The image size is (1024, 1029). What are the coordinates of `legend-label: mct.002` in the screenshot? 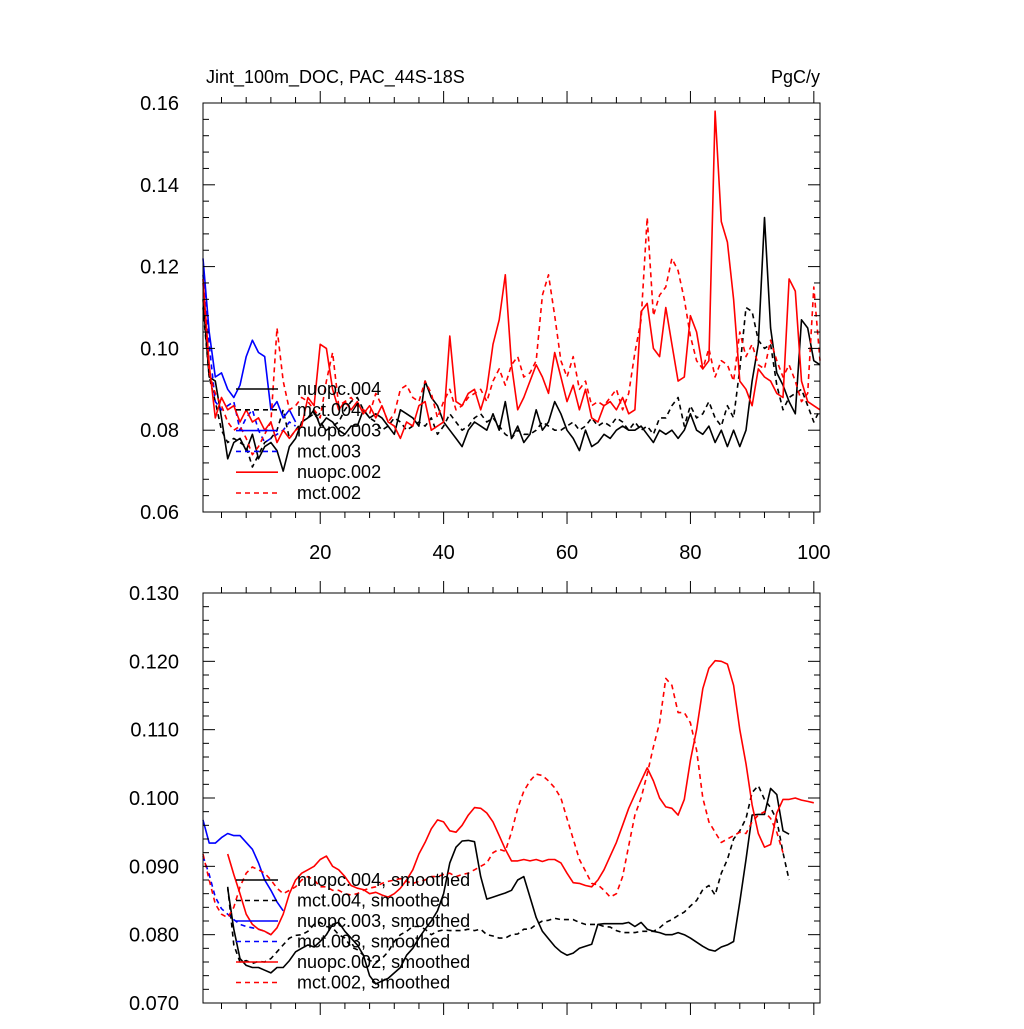 It's located at (329, 493).